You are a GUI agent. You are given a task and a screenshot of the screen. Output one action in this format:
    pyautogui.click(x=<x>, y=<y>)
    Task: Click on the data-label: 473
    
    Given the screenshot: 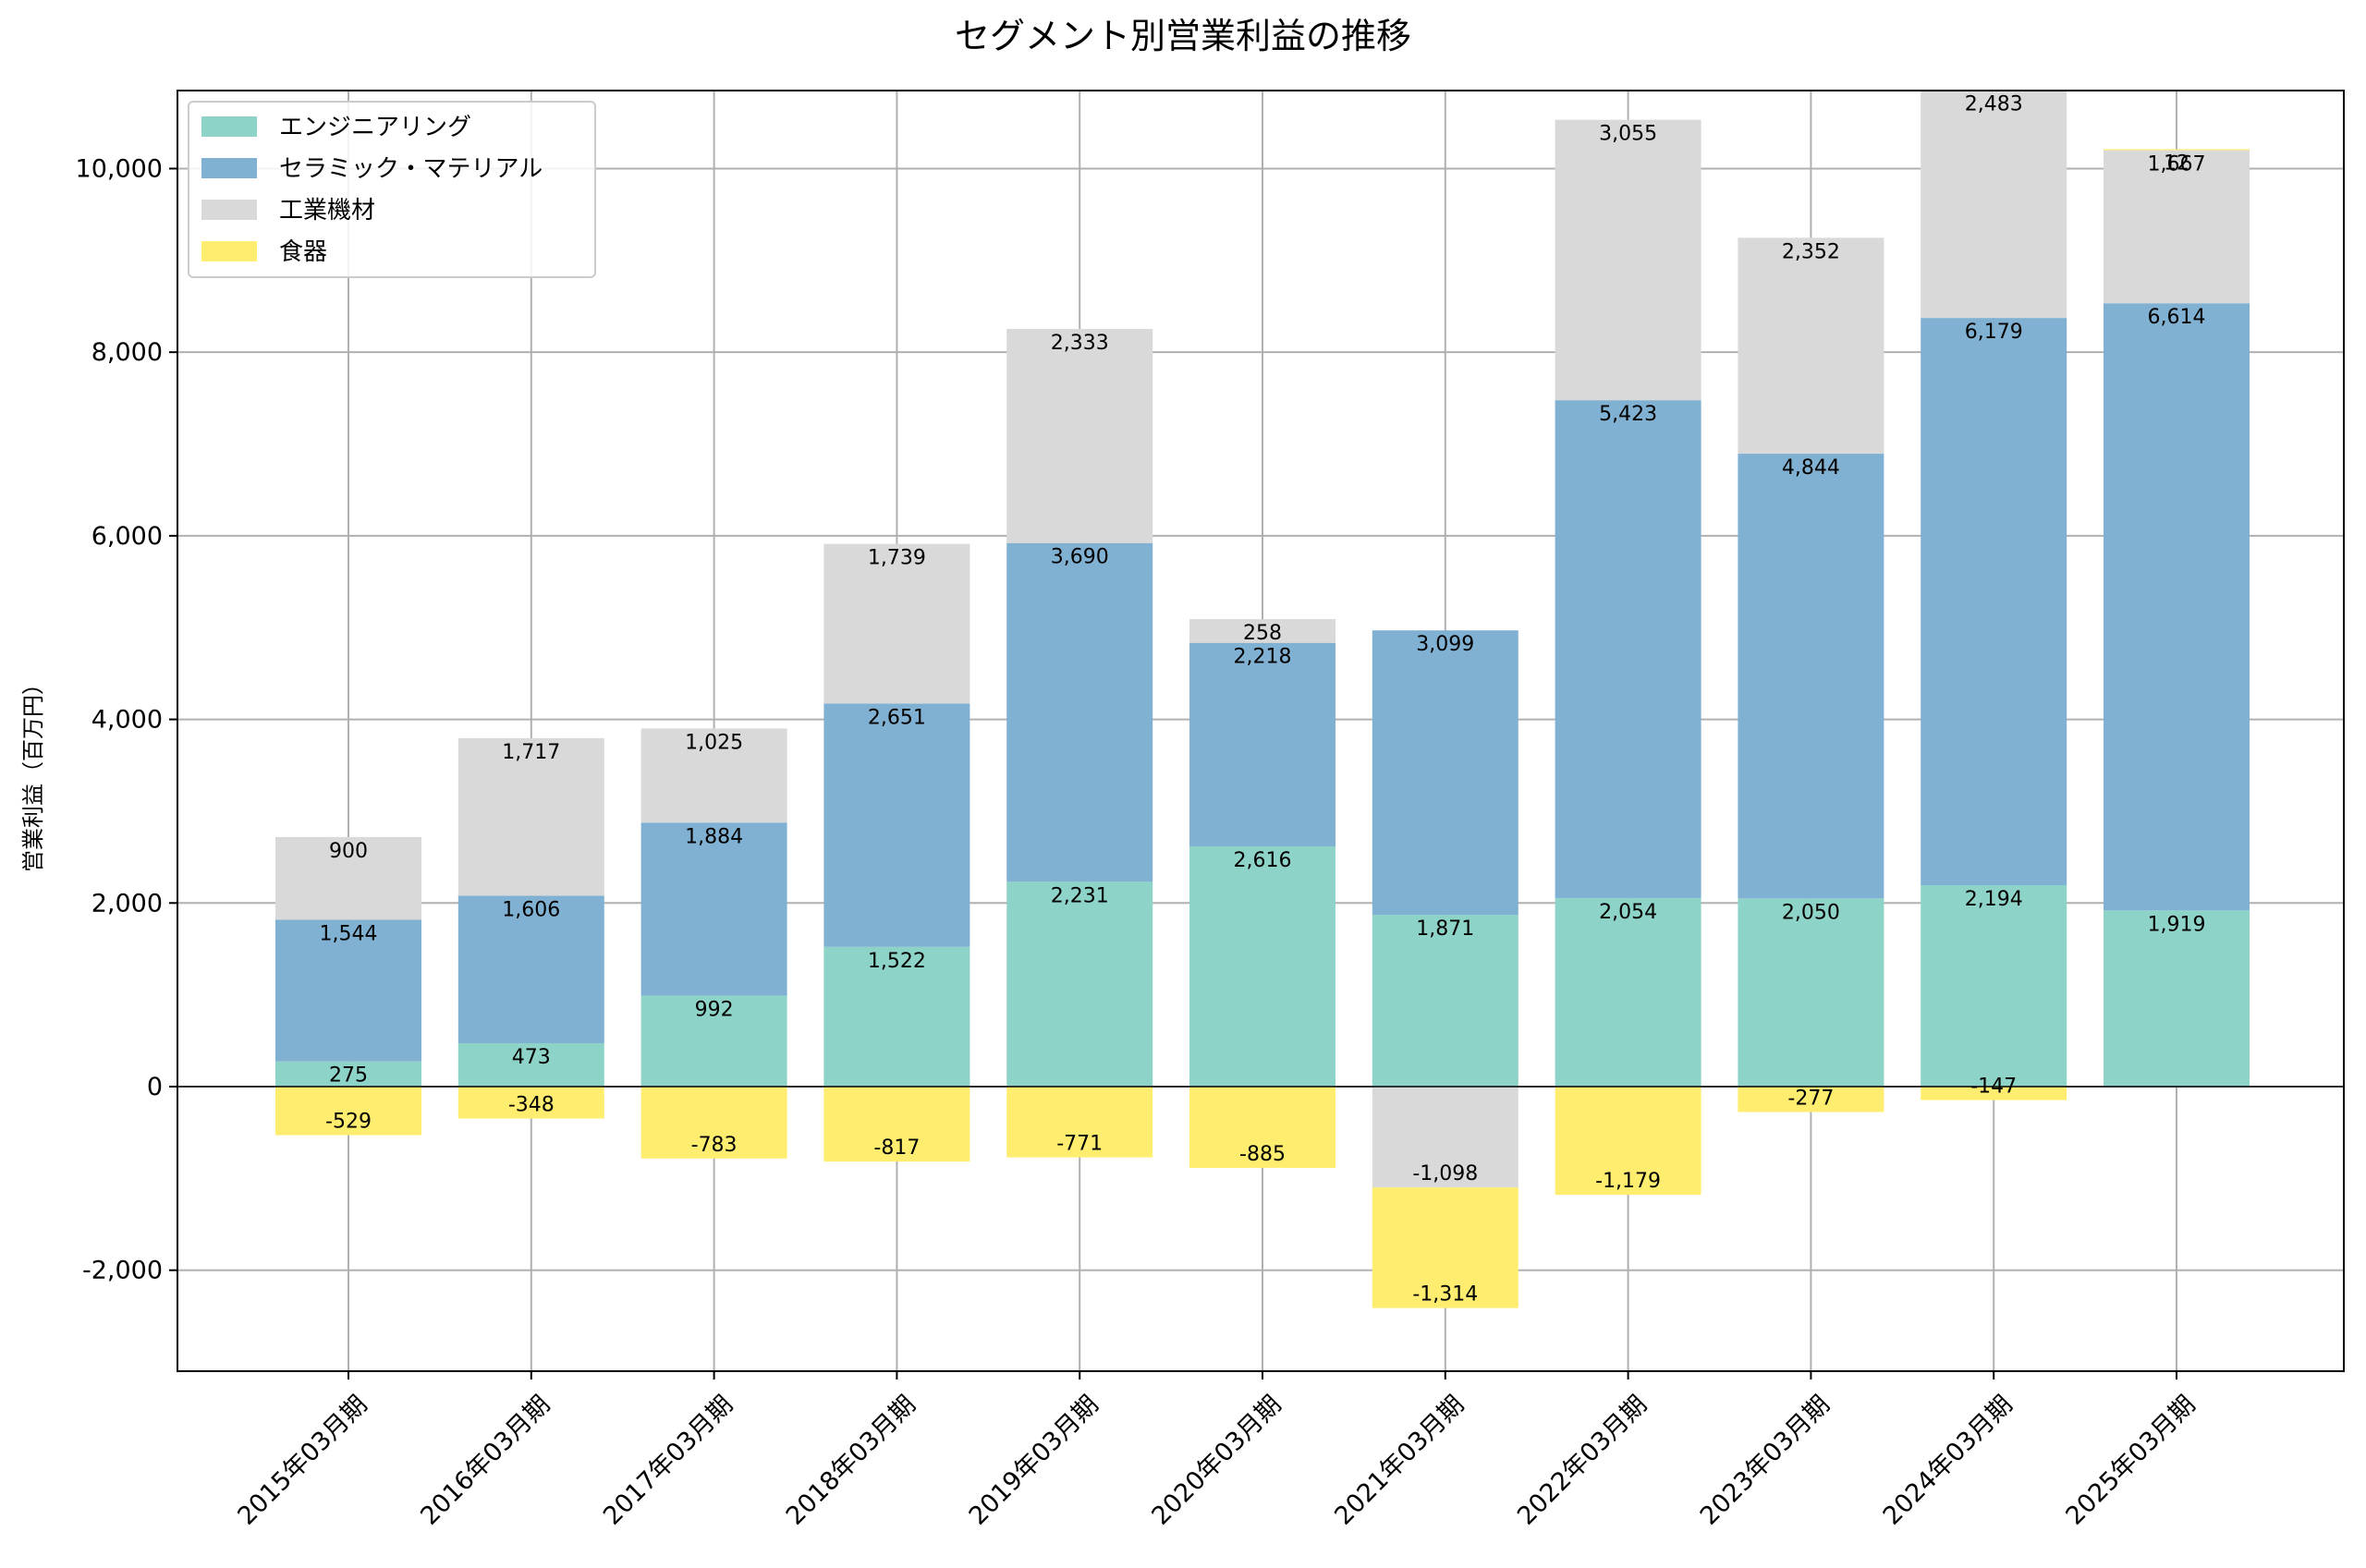 What is the action you would take?
    pyautogui.click(x=532, y=1057)
    